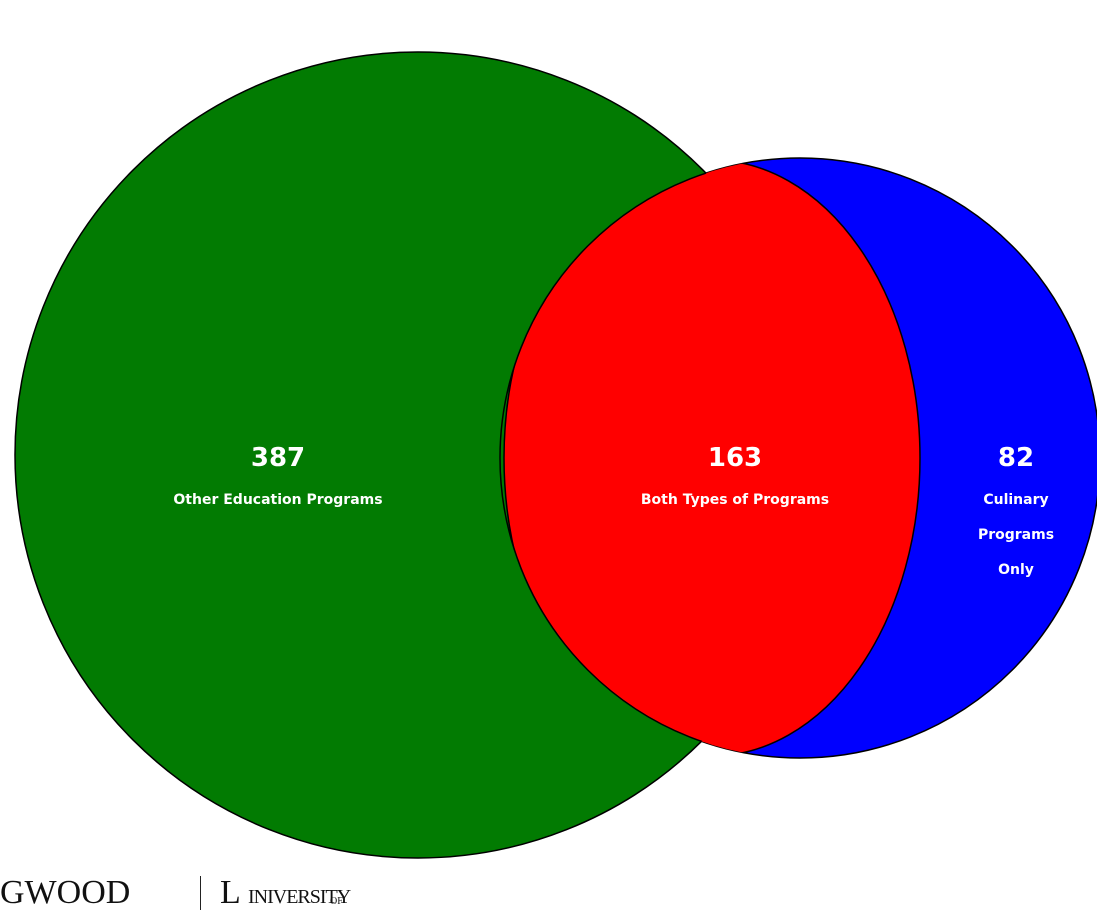  I want to click on both-programs-label: Both Types of Programs, so click(735, 500).